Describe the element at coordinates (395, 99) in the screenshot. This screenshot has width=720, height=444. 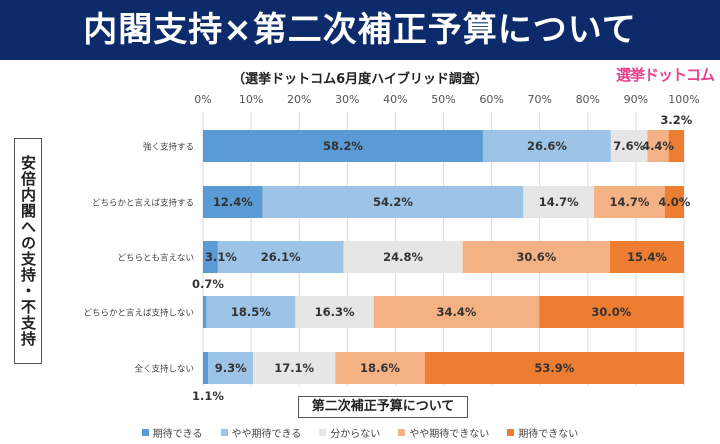
I see `x-tick-label: 40%` at that location.